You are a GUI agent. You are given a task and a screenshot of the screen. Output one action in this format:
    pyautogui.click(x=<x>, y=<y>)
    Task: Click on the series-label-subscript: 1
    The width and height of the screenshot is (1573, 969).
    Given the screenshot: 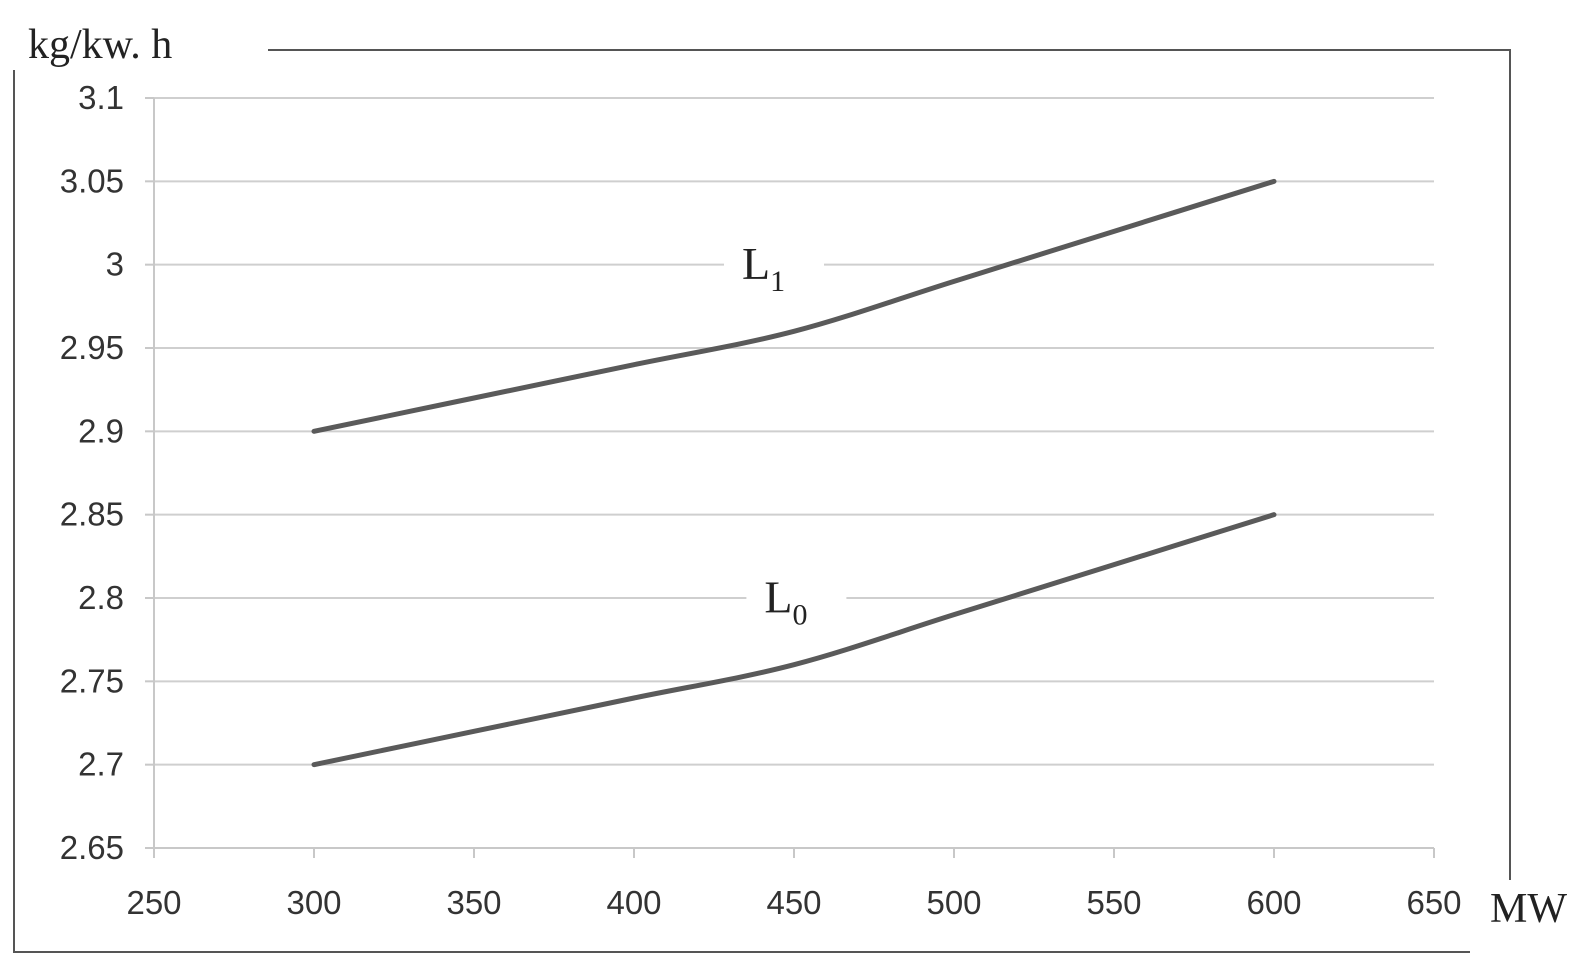 What is the action you would take?
    pyautogui.click(x=777, y=281)
    